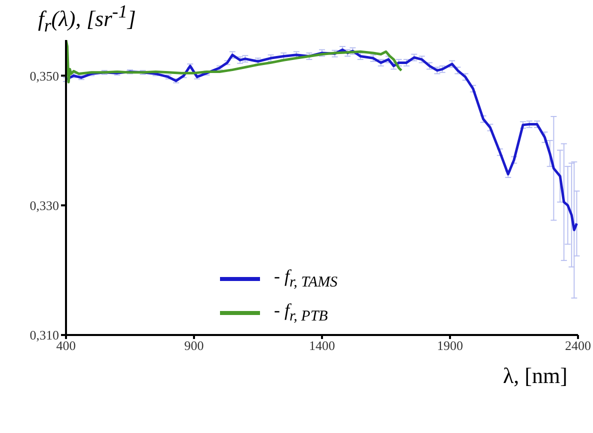  What do you see at coordinates (306, 279) in the screenshot?
I see `legend-label: - f$_{r, TAMS}$` at bounding box center [306, 279].